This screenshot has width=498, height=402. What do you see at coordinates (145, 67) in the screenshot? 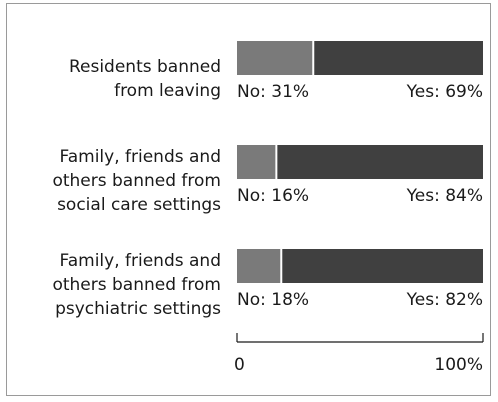
I see `category-label: Residents banned` at bounding box center [145, 67].